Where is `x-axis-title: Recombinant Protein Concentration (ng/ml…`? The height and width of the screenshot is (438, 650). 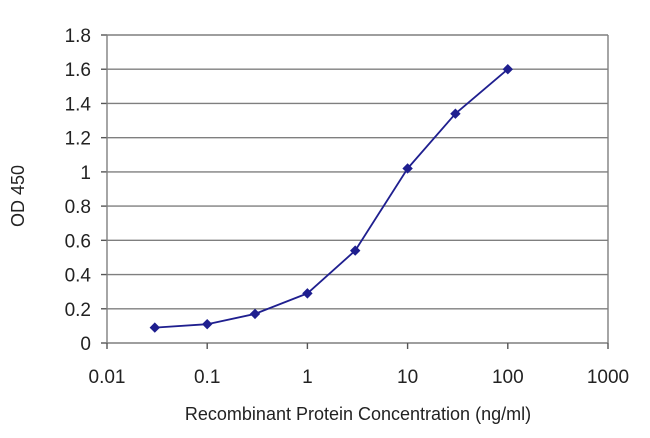
x-axis-title: Recombinant Protein Concentration (ng/ml… is located at coordinates (358, 414).